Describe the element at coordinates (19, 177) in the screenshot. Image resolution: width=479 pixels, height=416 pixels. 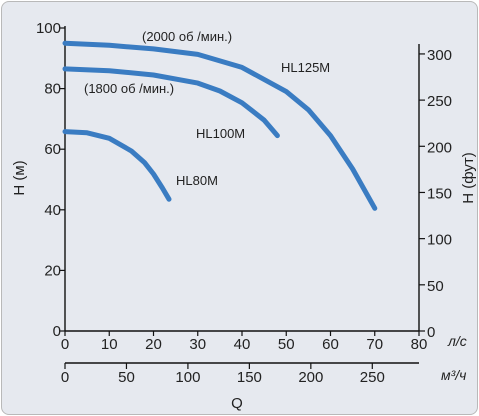
I see `y-axis-left-title: H (м)` at that location.